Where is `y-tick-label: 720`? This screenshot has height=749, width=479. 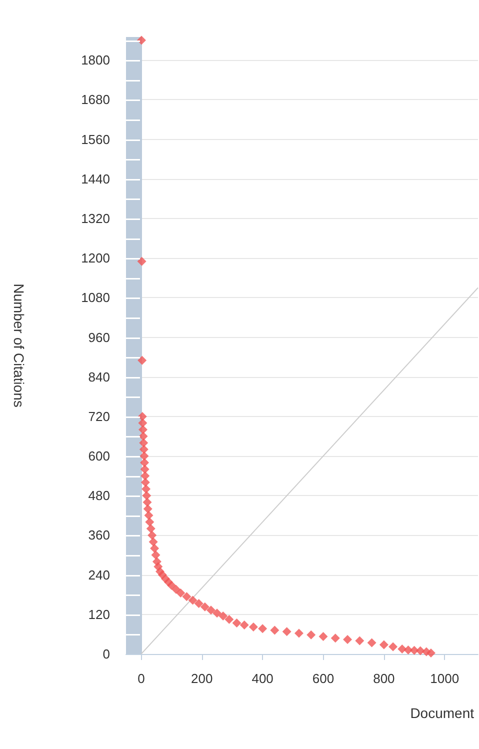 y-tick-label: 720 is located at coordinates (99, 416).